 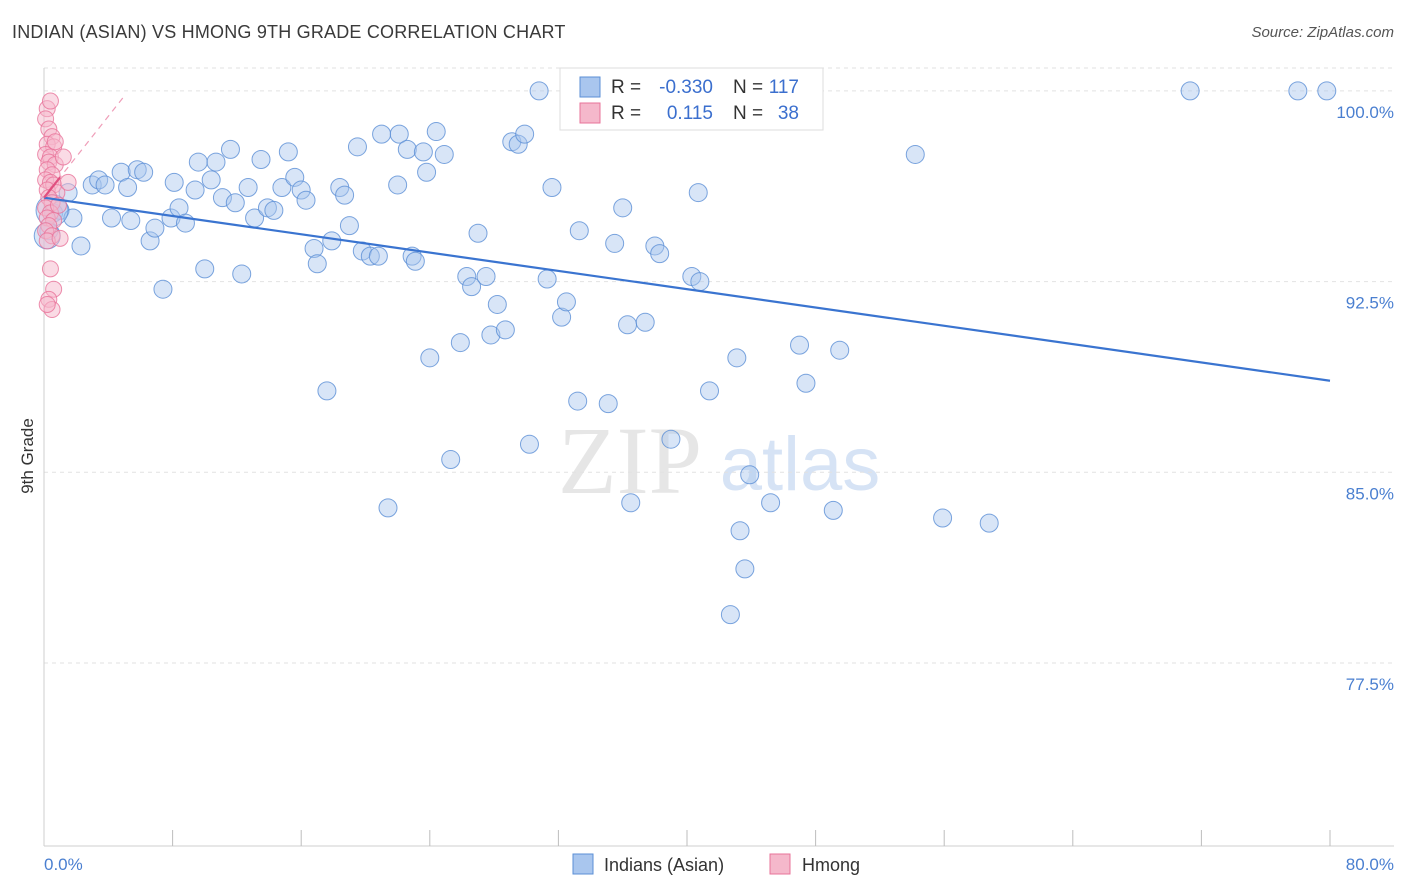 What do you see at coordinates (719, 460) in the screenshot?
I see `watermark: ZIP atlas` at bounding box center [719, 460].